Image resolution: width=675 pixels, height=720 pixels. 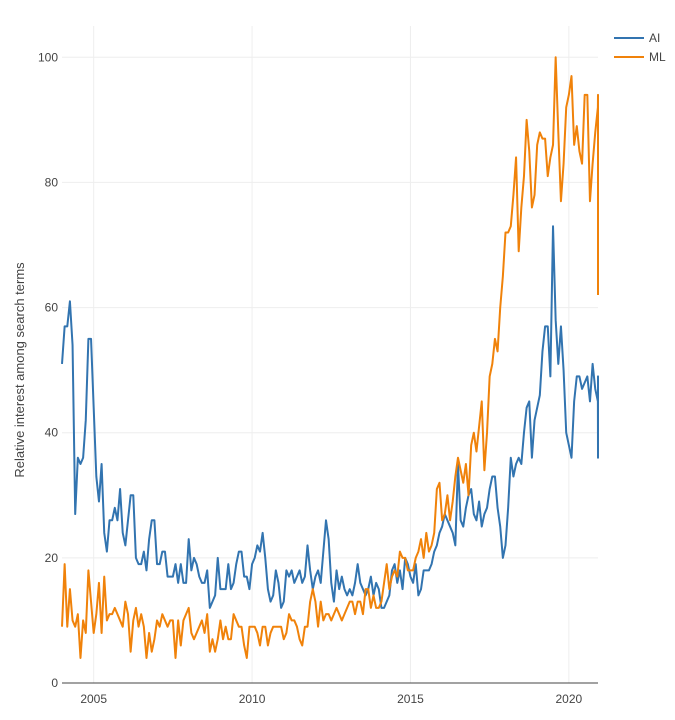 I want to click on x-tick-label: 2020, so click(x=569, y=699).